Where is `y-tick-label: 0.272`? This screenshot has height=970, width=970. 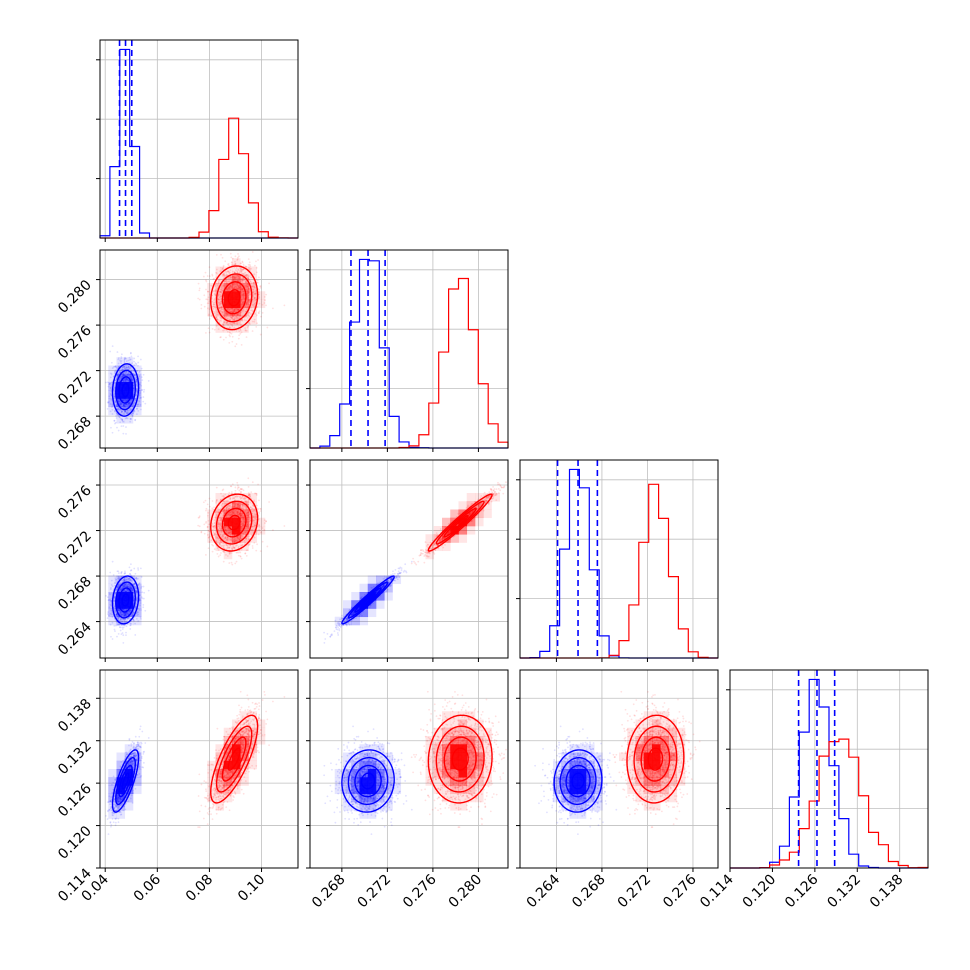 y-tick-label: 0.272 is located at coordinates (75, 388).